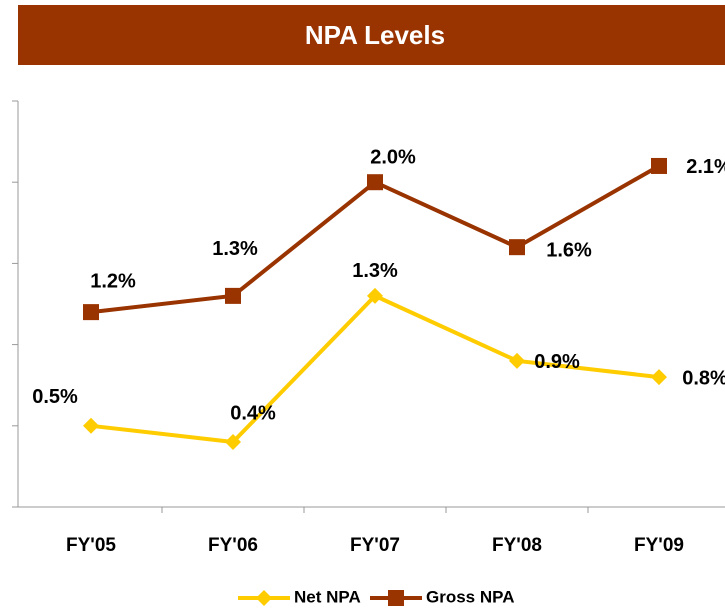 This screenshot has height=609, width=725. Describe the element at coordinates (517, 545) in the screenshot. I see `x-tick-label: FY'08` at that location.